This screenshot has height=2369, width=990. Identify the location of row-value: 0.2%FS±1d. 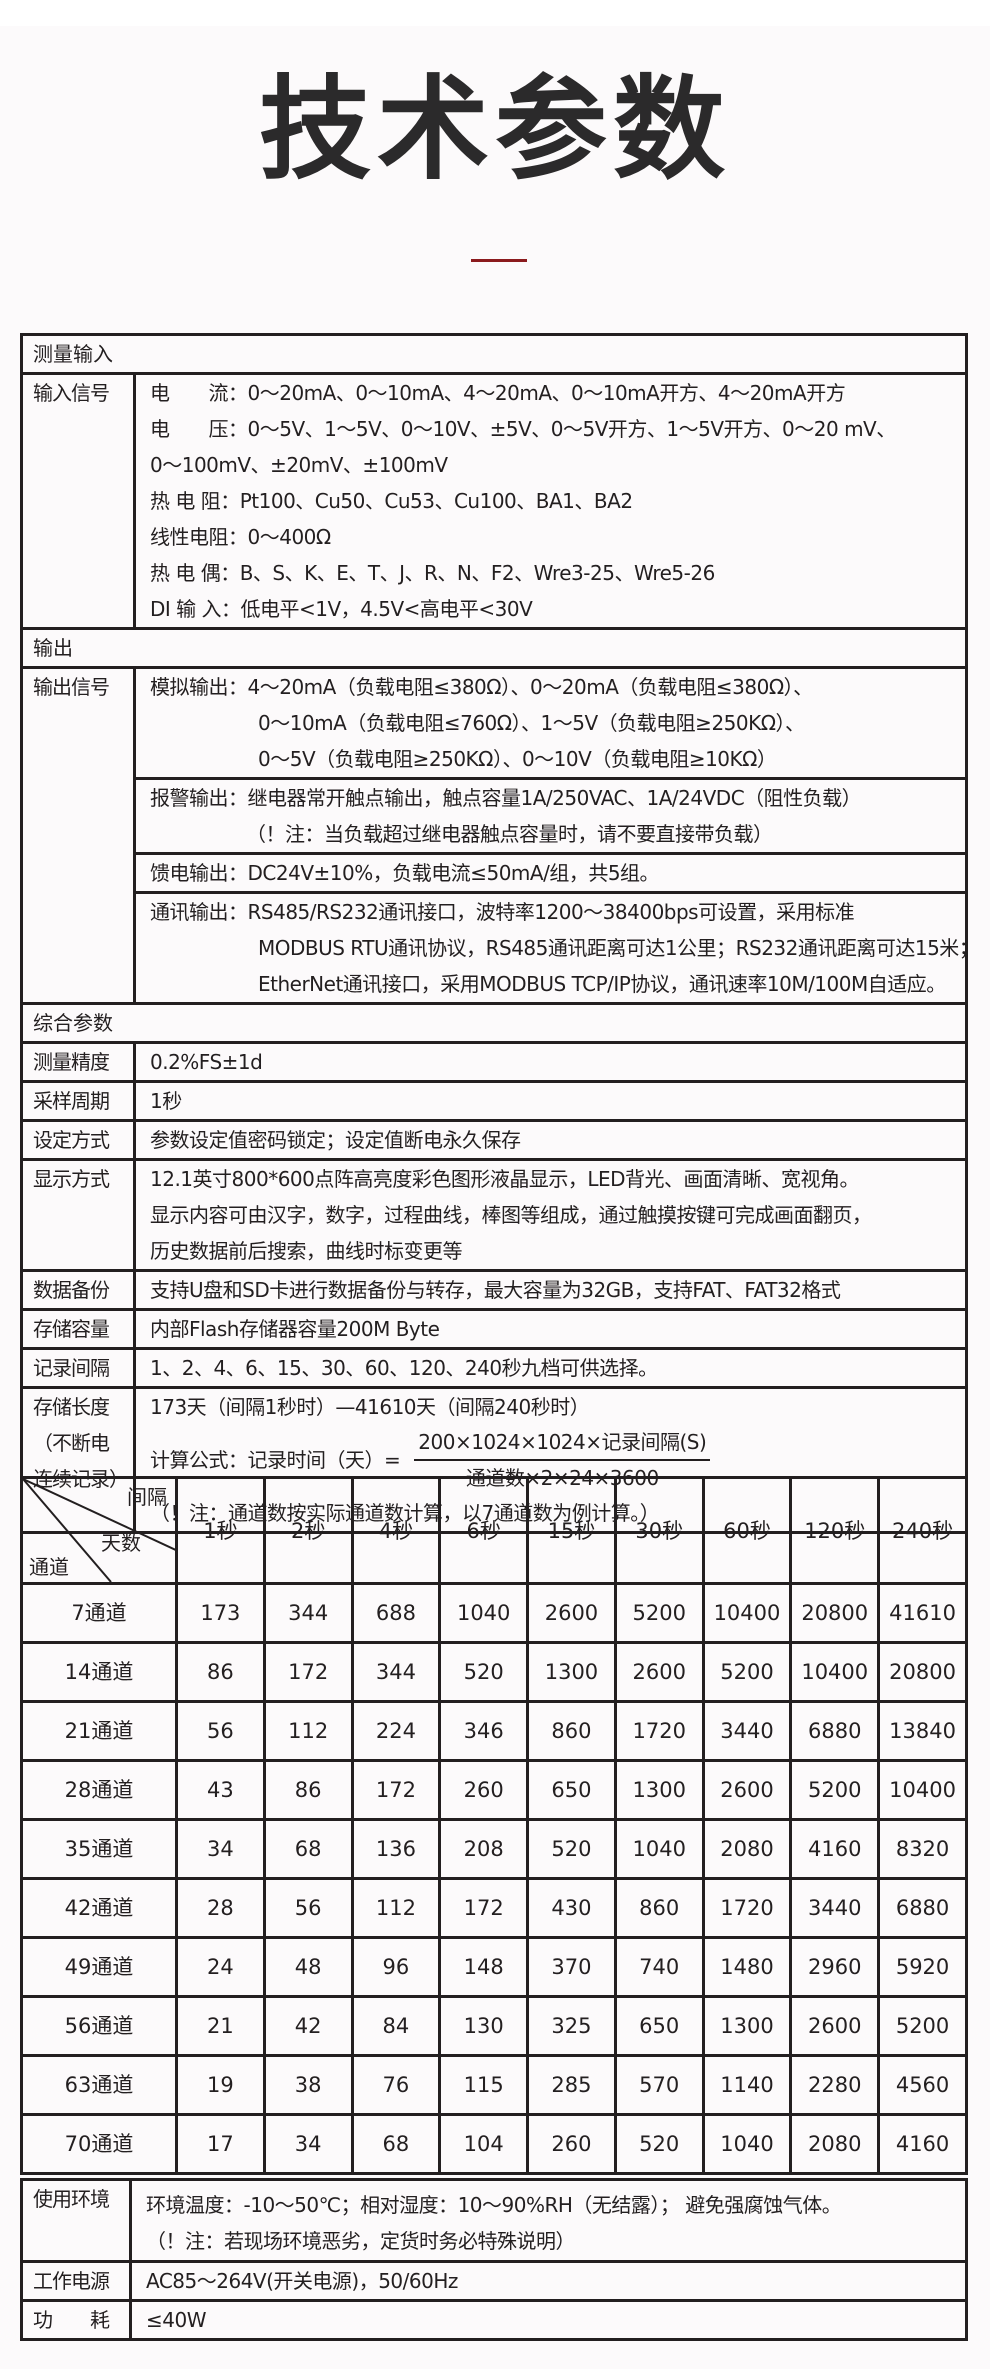
(550, 1062).